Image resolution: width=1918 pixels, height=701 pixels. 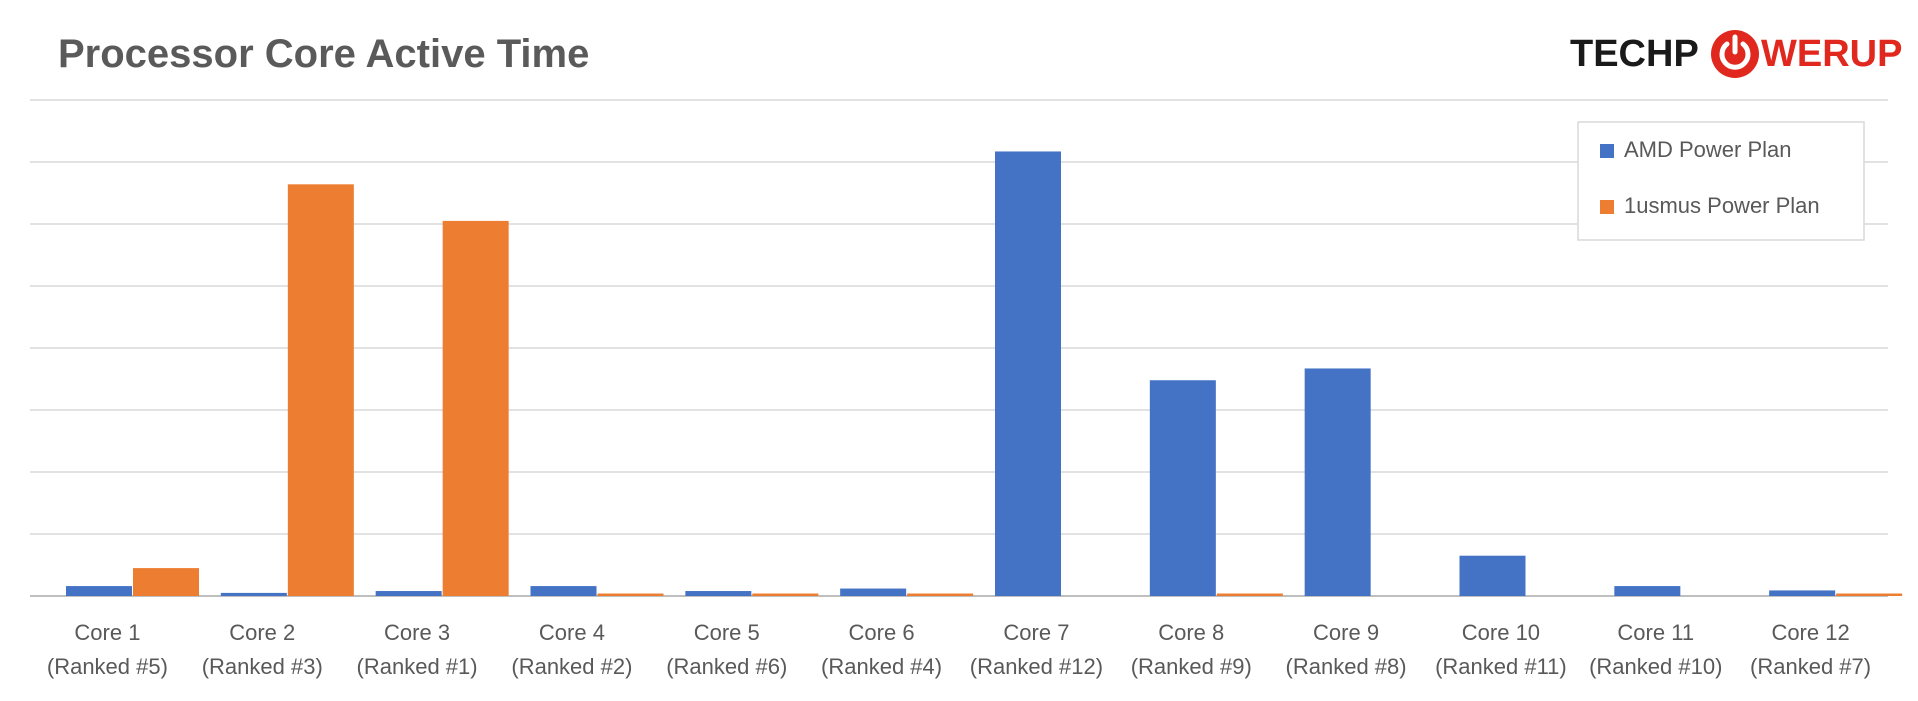 What do you see at coordinates (1722, 205) in the screenshot?
I see `legend-label: 1usmus Power Plan` at bounding box center [1722, 205].